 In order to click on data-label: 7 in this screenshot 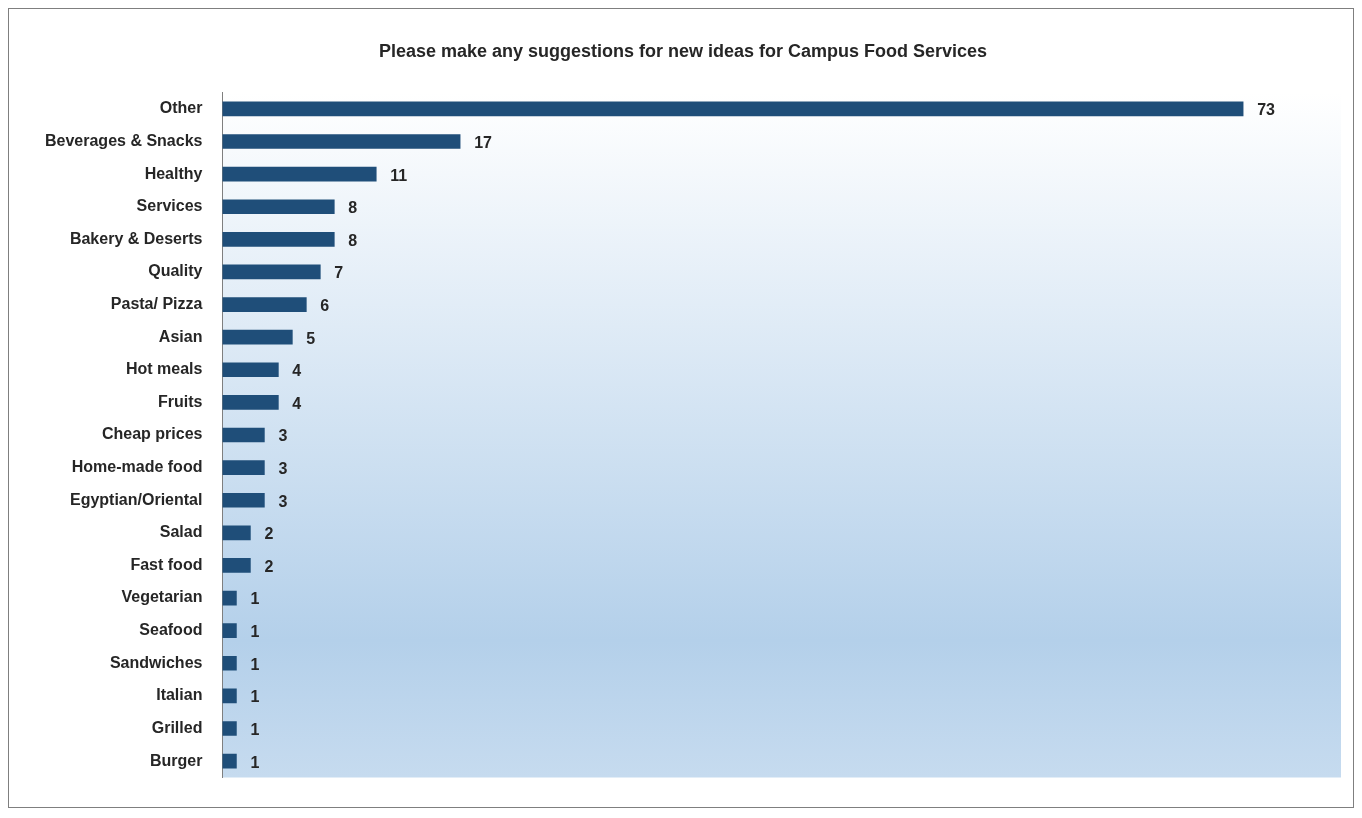, I will do `click(339, 273)`.